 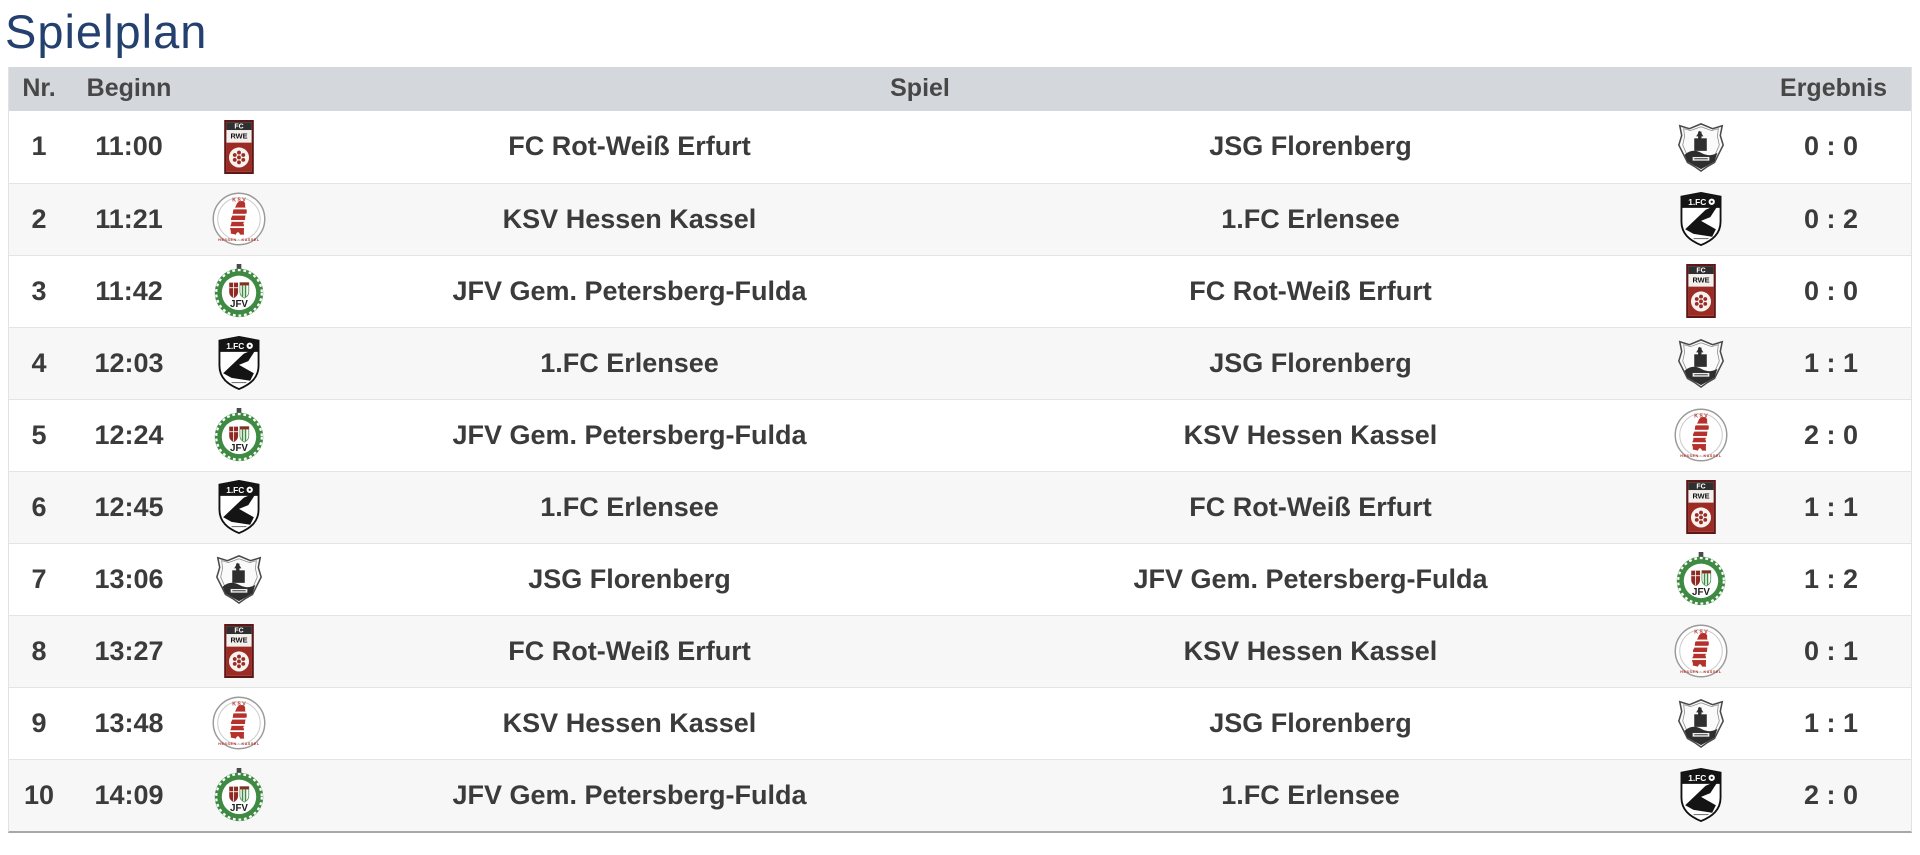 I want to click on match-time: 11:42, so click(x=129, y=290).